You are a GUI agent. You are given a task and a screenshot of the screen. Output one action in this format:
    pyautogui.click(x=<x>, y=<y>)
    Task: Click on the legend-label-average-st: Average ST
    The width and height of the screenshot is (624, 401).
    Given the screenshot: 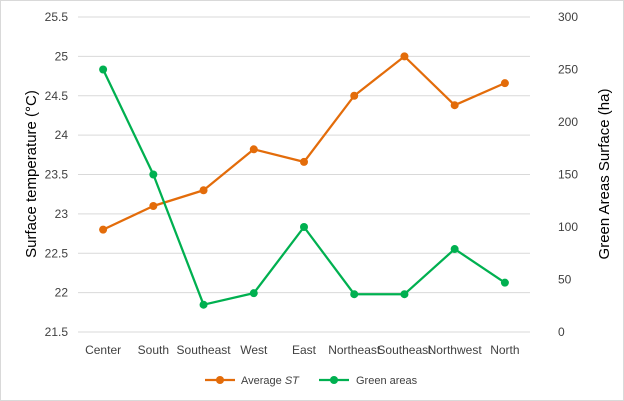 What is the action you would take?
    pyautogui.click(x=270, y=381)
    